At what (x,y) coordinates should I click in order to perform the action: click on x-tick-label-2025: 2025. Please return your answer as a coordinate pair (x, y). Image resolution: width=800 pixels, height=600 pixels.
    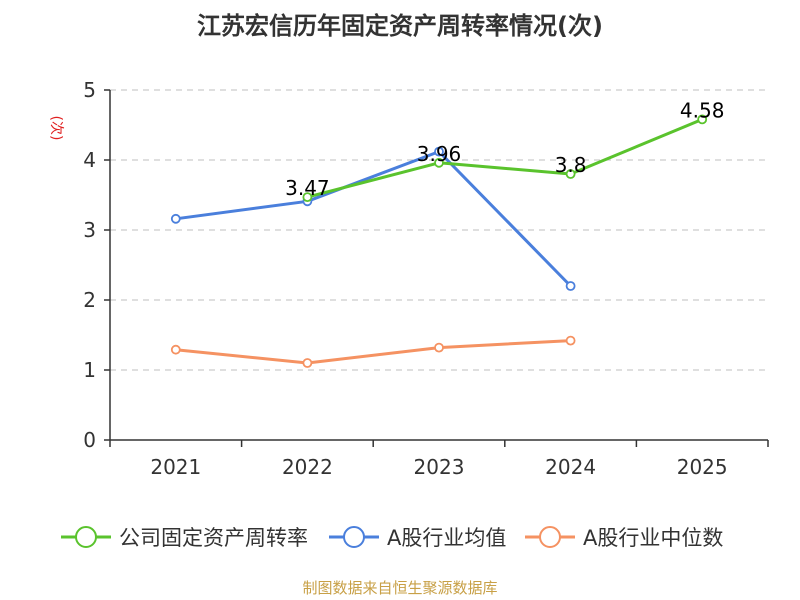
    Looking at the image, I should click on (702, 467).